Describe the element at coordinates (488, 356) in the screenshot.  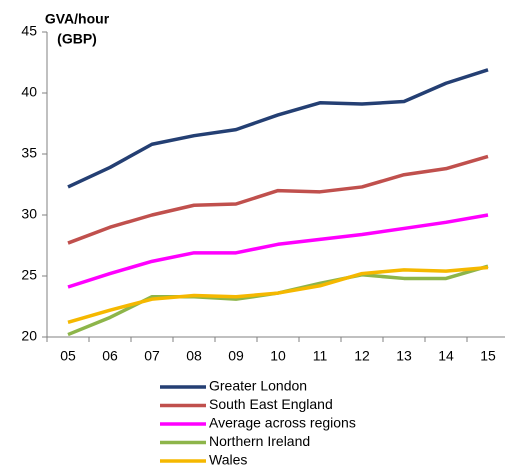
I see `x-tick-label: 15` at that location.